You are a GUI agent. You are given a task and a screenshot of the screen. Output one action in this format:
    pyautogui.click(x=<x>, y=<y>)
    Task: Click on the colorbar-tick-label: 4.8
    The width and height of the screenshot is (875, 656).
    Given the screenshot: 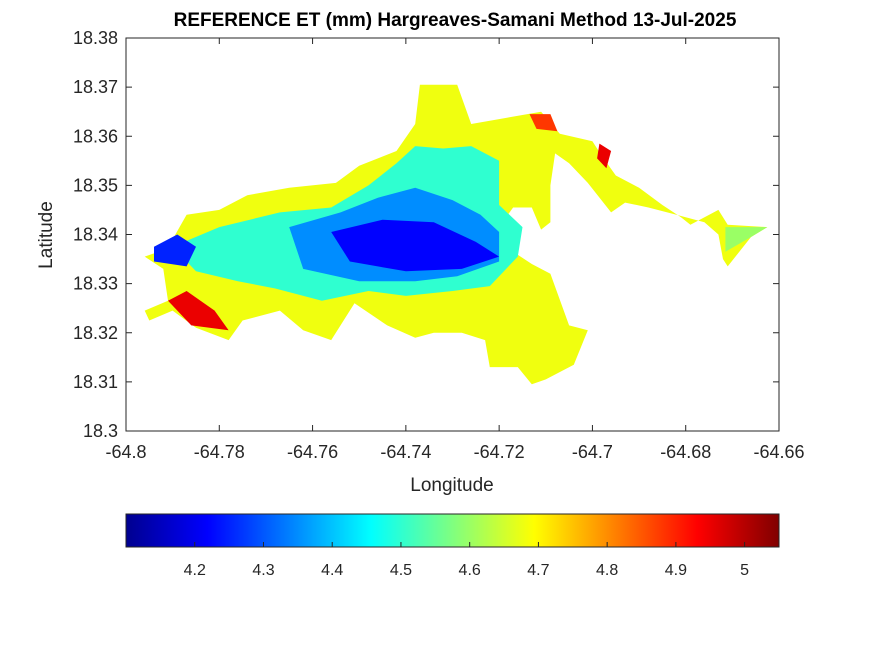 What is the action you would take?
    pyautogui.click(x=607, y=570)
    